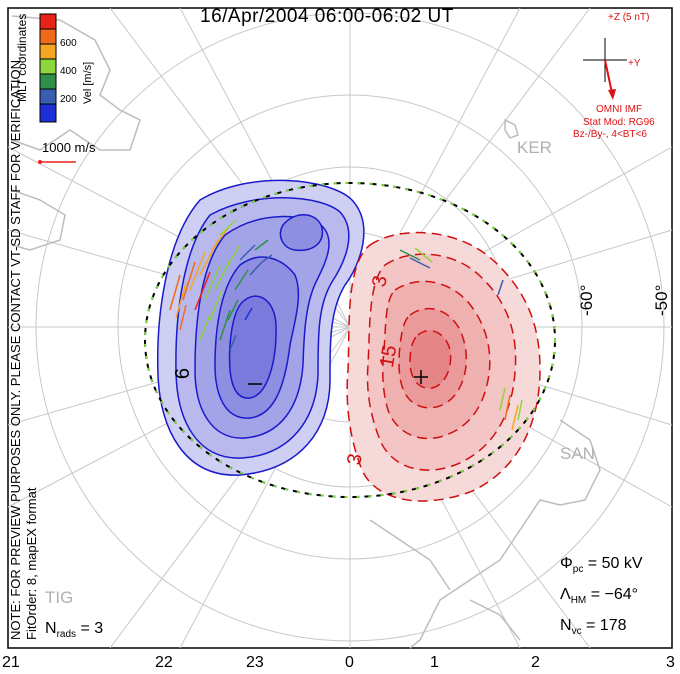  What do you see at coordinates (670, 662) in the screenshot?
I see `mlt-label-3: 3` at bounding box center [670, 662].